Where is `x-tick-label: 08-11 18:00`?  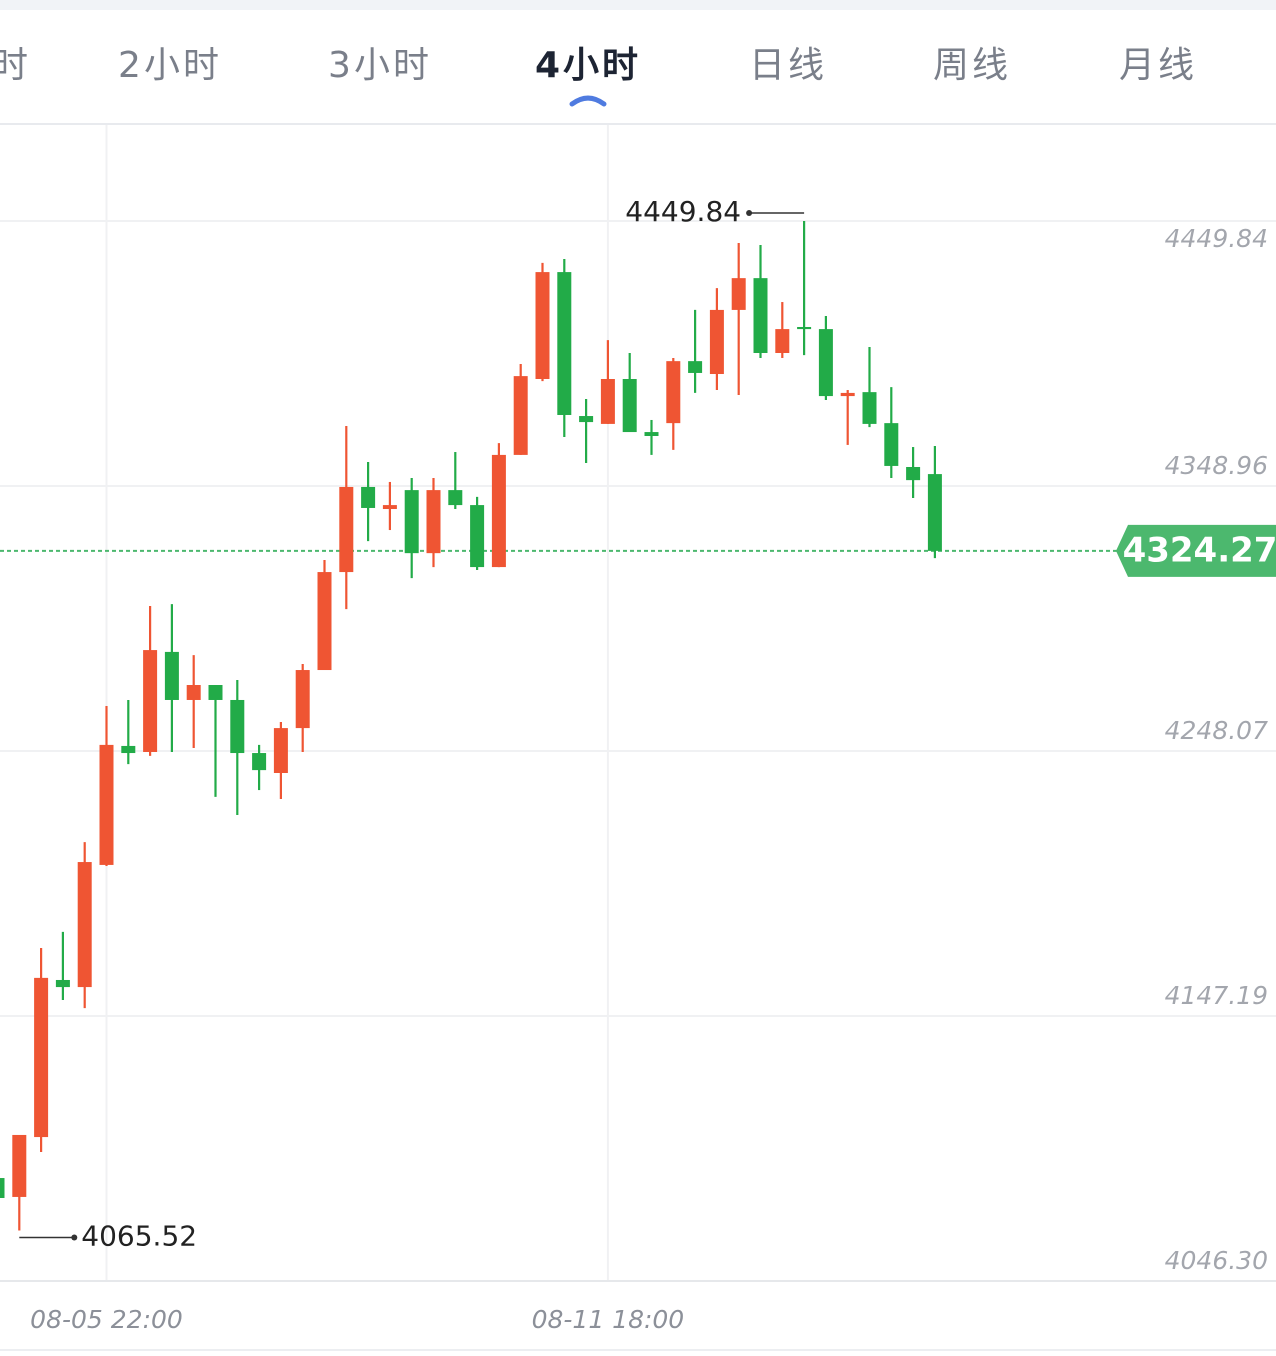
x-tick-label: 08-11 18:00 is located at coordinates (608, 1319).